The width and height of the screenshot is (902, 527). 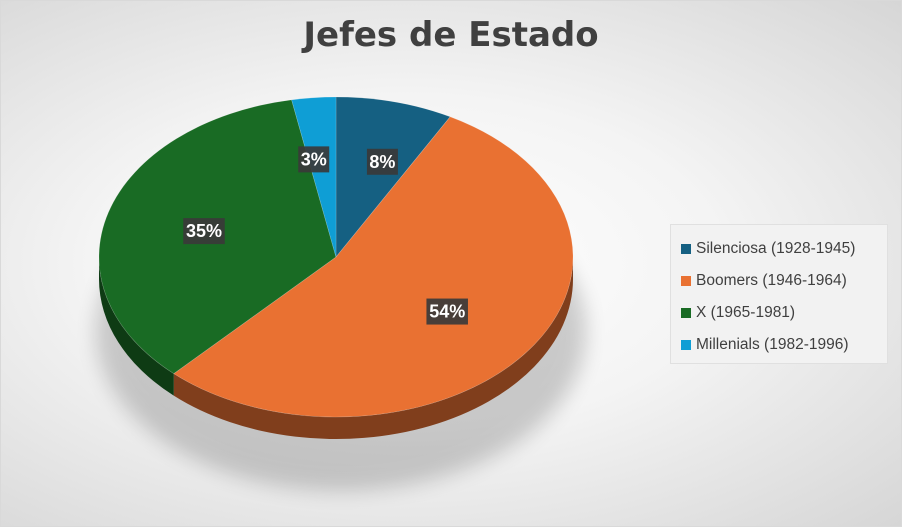 I want to click on legend-item-x: X (1965-1981), so click(x=784, y=313).